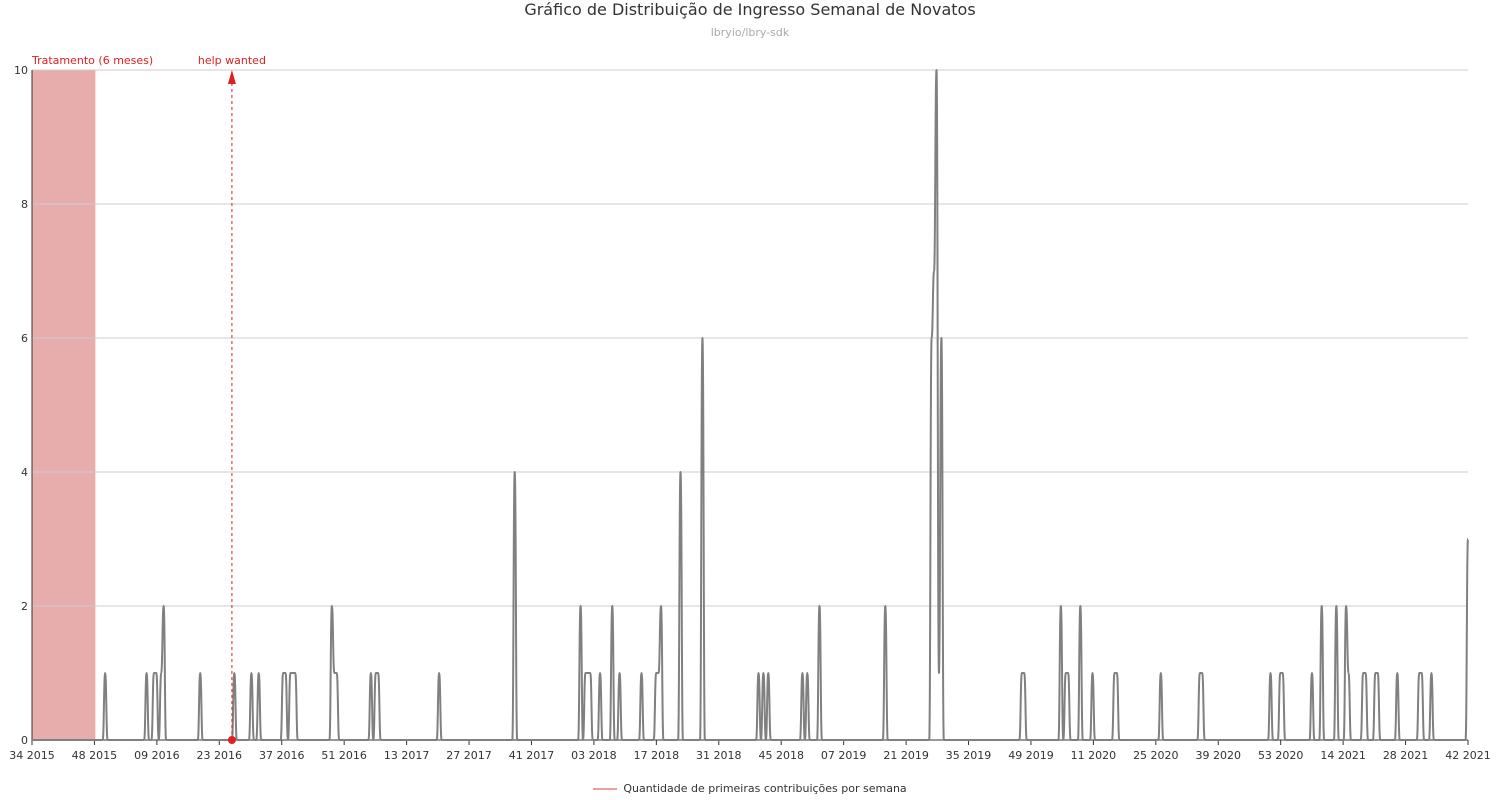  I want to click on y-axis-ticks: 0 2 4 6 8 10, so click(21, 405).